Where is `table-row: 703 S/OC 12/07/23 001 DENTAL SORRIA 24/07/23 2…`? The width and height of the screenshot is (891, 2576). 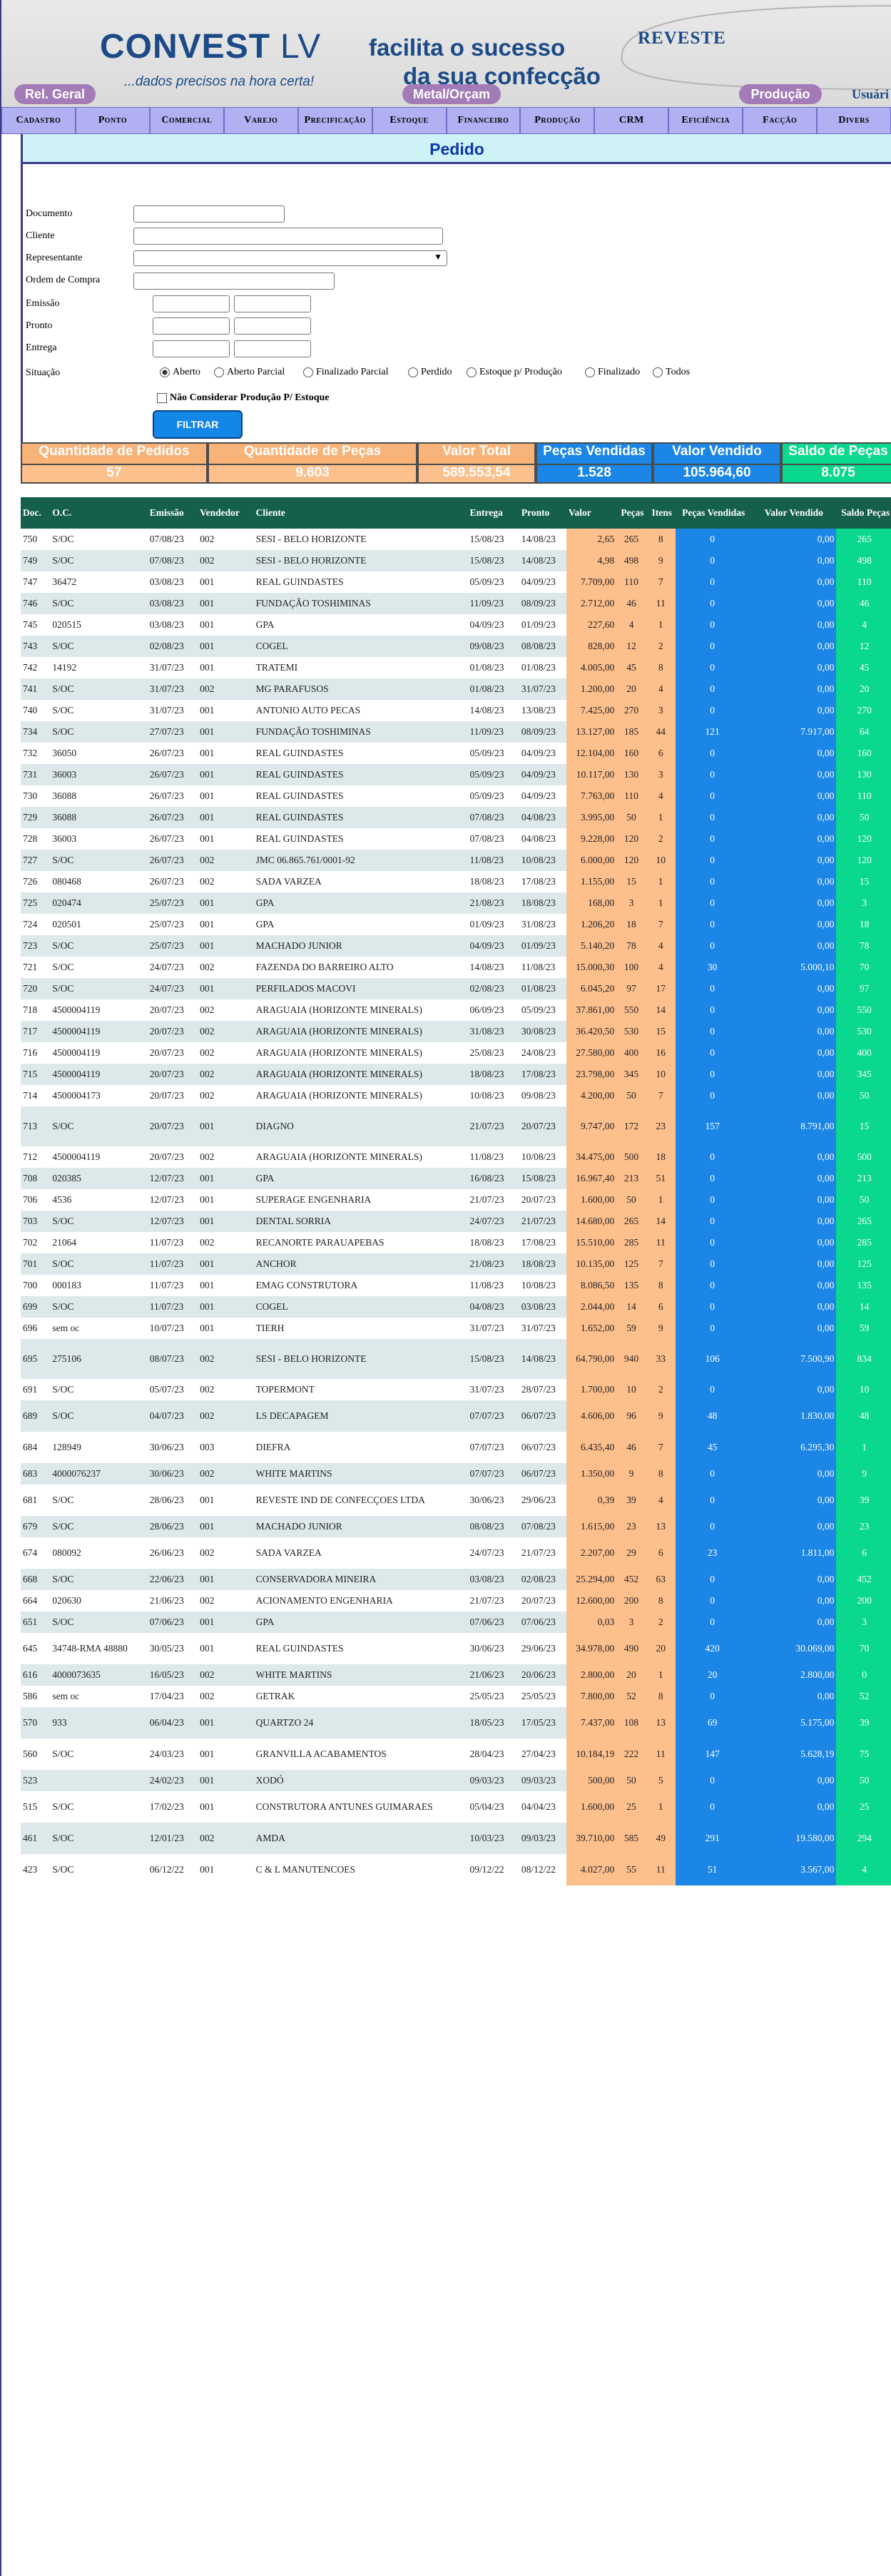
table-row: 703 S/OC 12/07/23 001 DENTAL SORRIA 24/07/23 2… is located at coordinates (456, 1221).